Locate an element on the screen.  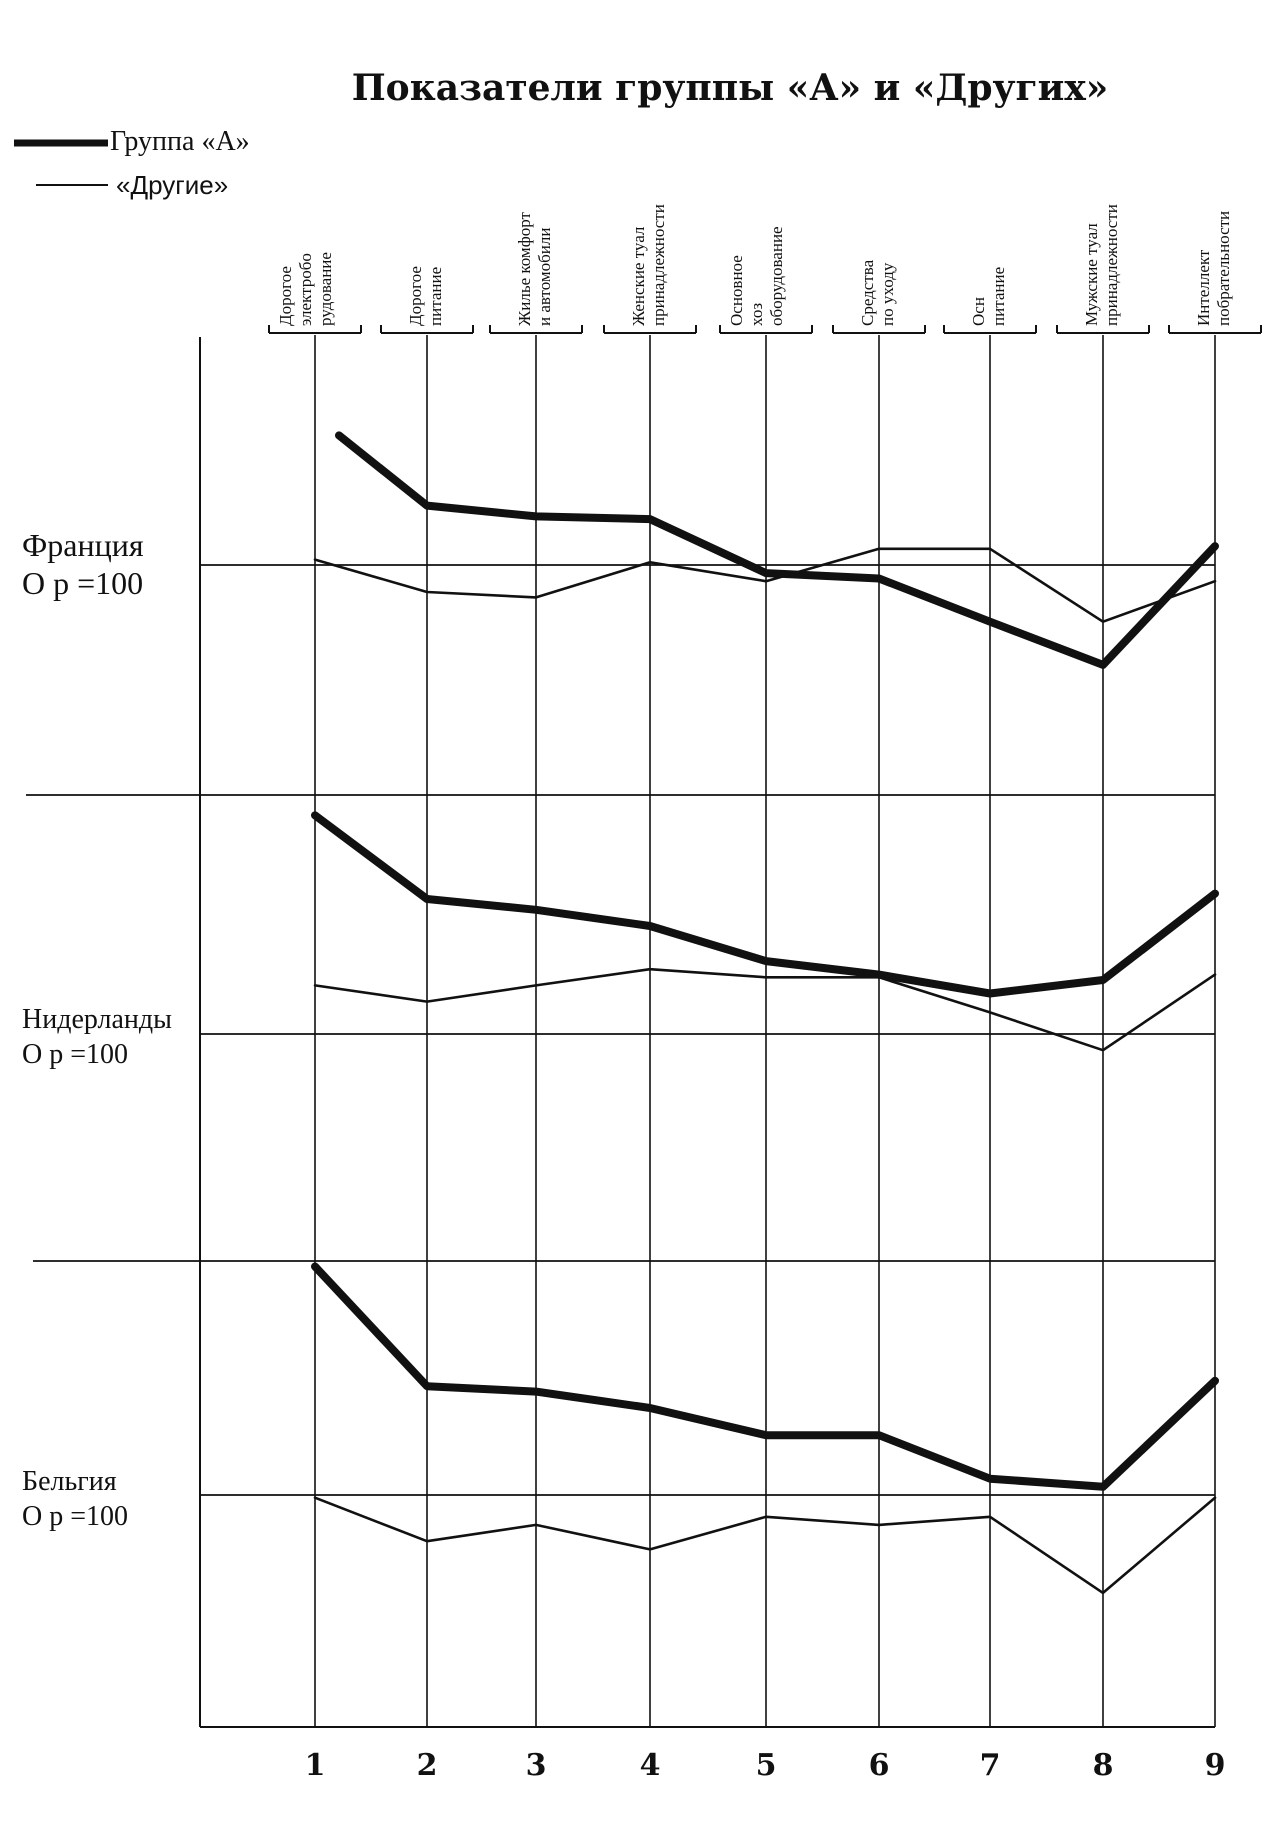
country-label: Франция is located at coordinates (83, 545).